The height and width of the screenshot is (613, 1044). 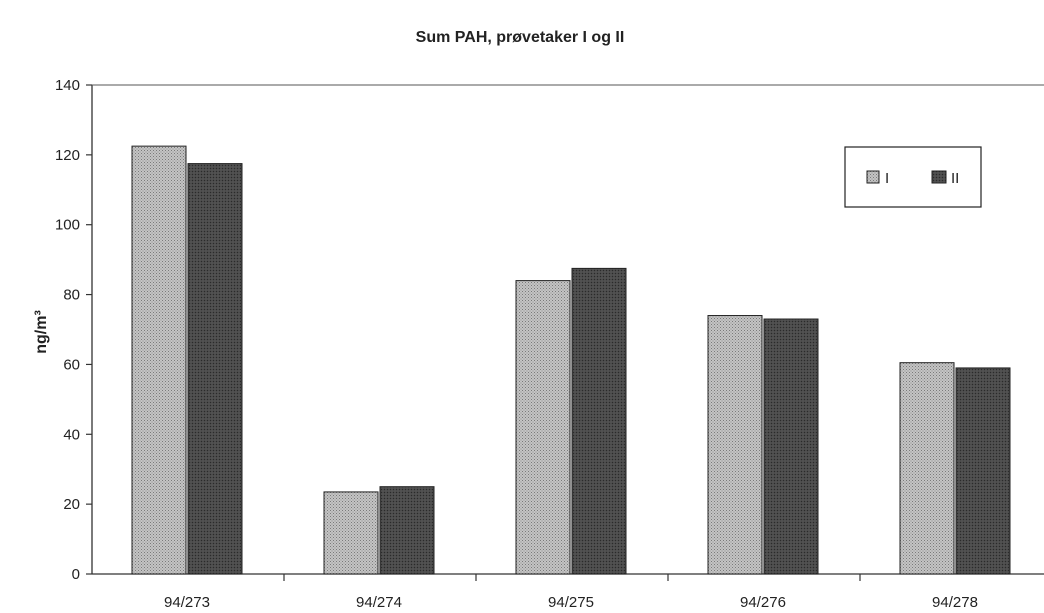 I want to click on legend: I II, so click(x=913, y=177).